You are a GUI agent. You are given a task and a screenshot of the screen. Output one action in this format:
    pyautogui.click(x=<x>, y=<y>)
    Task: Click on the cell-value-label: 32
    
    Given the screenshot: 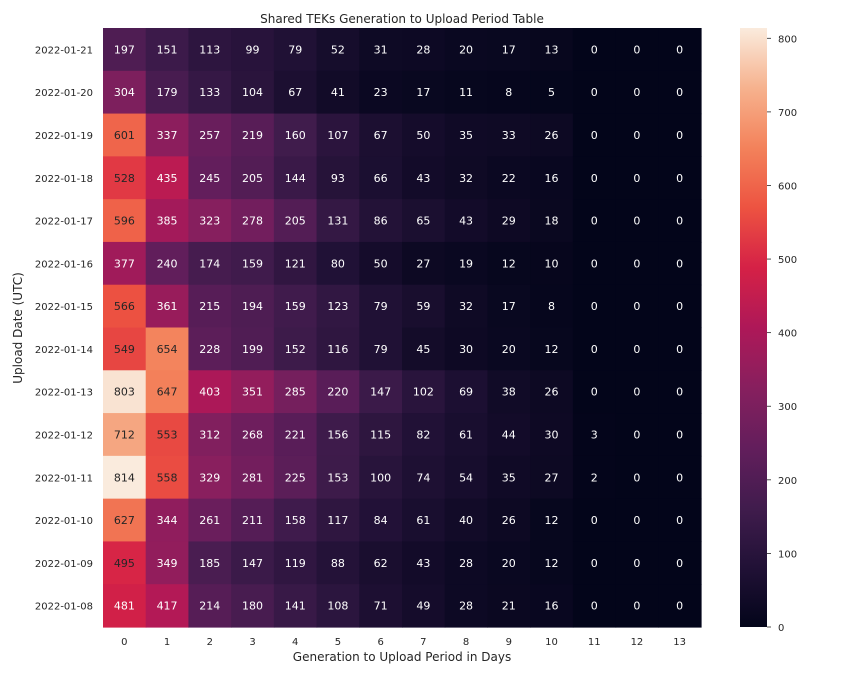 What is the action you would take?
    pyautogui.click(x=466, y=178)
    